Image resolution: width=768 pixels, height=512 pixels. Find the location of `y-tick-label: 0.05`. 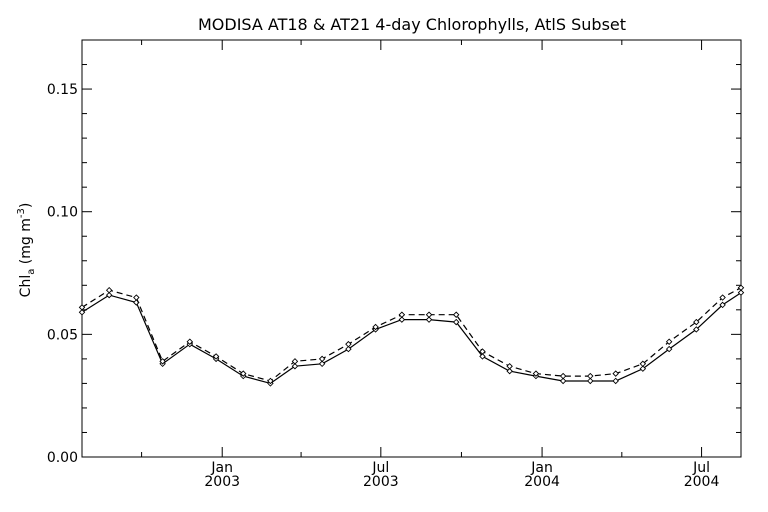

y-tick-label: 0.05 is located at coordinates (62, 335).